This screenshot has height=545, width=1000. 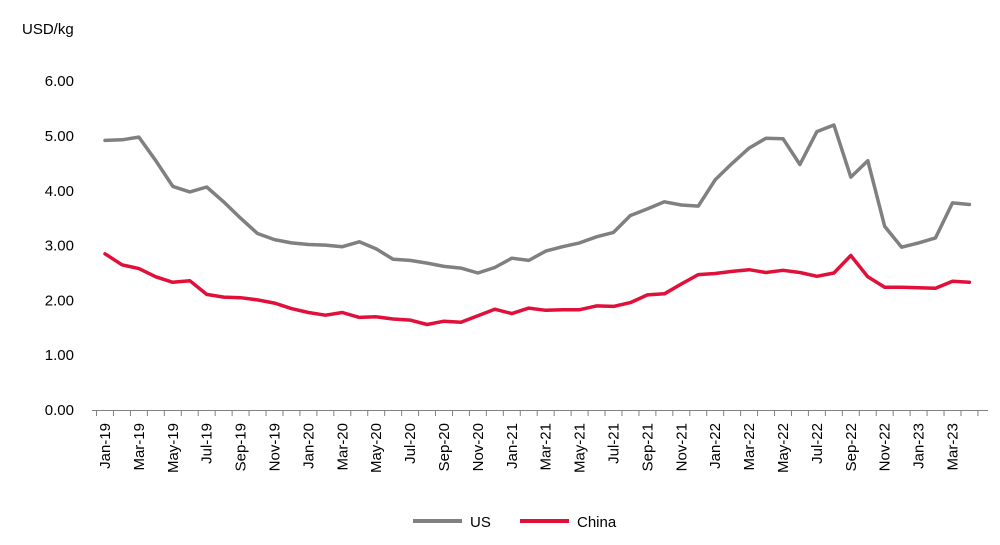 I want to click on legend-label-us: US, so click(x=480, y=522).